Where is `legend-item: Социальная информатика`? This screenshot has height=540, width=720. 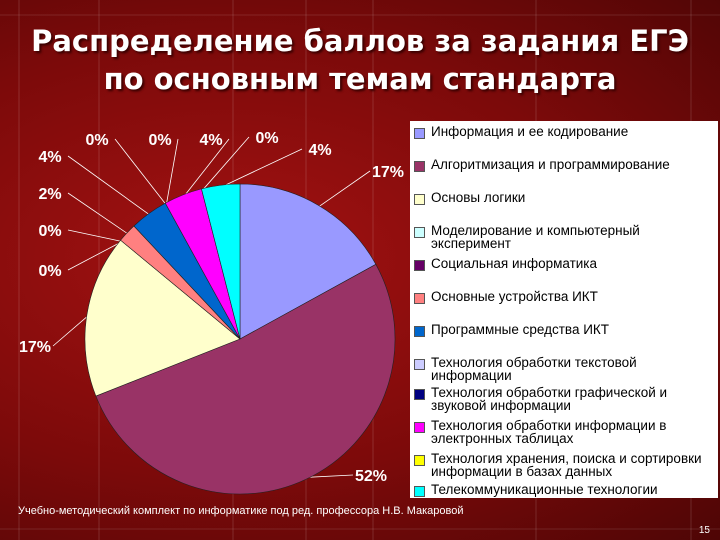
legend-item: Социальная информатика is located at coordinates (567, 264).